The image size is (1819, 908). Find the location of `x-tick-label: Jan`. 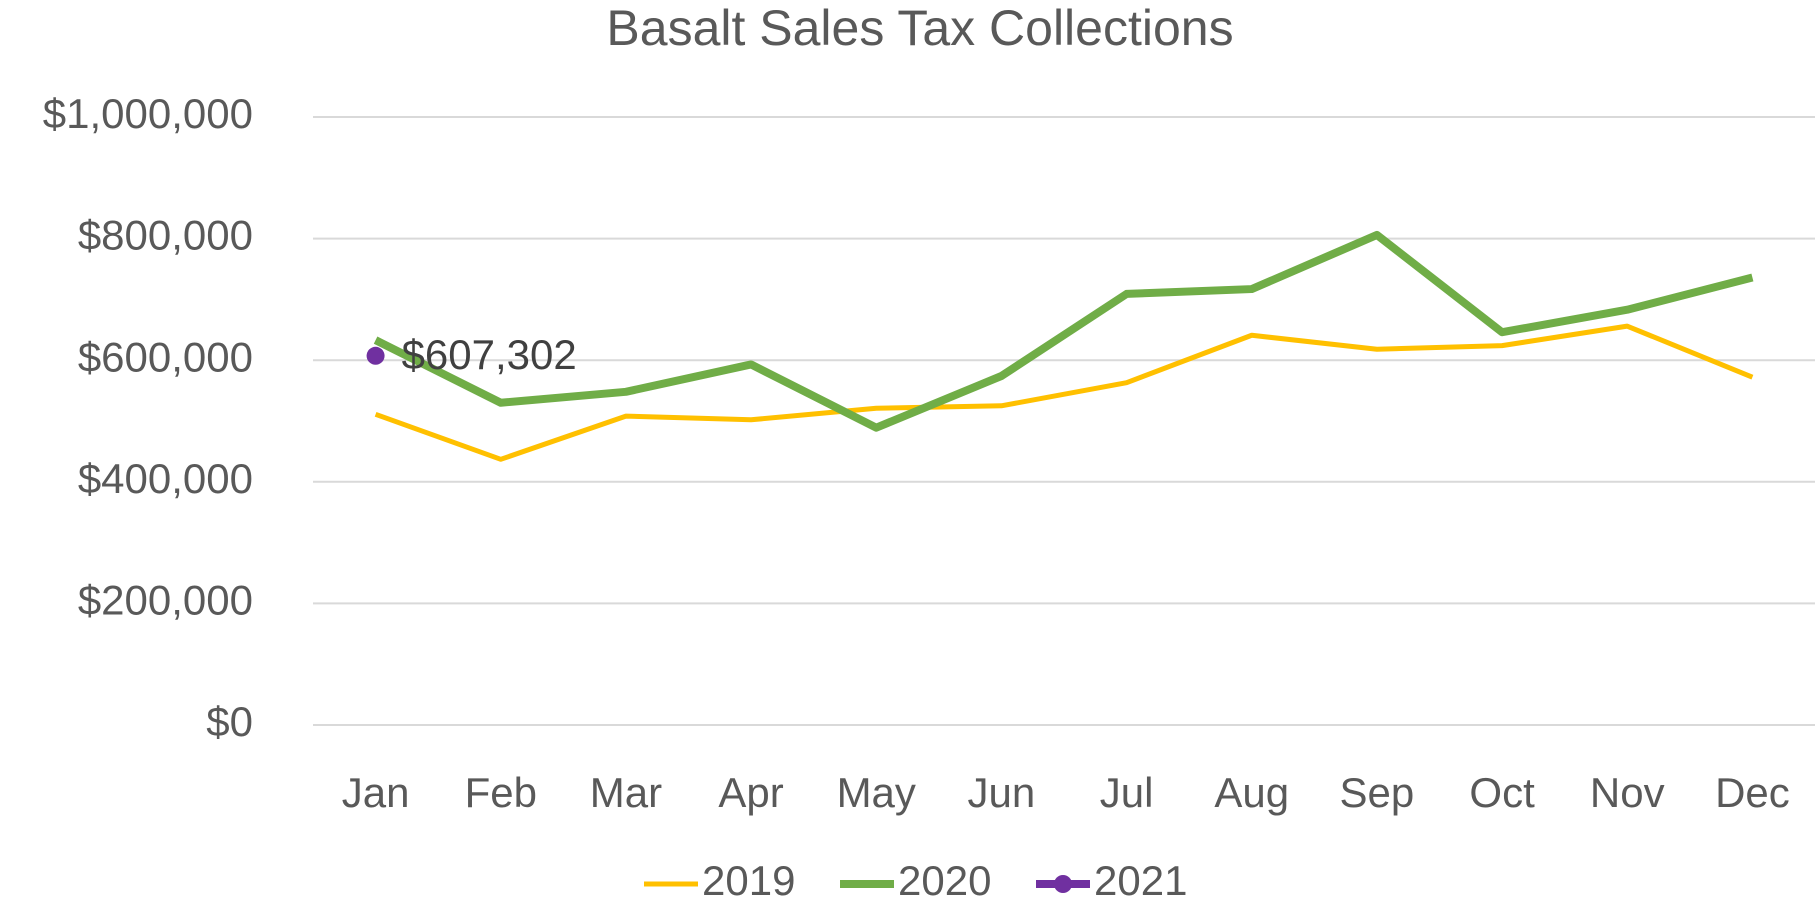

x-tick-label: Jan is located at coordinates (376, 792).